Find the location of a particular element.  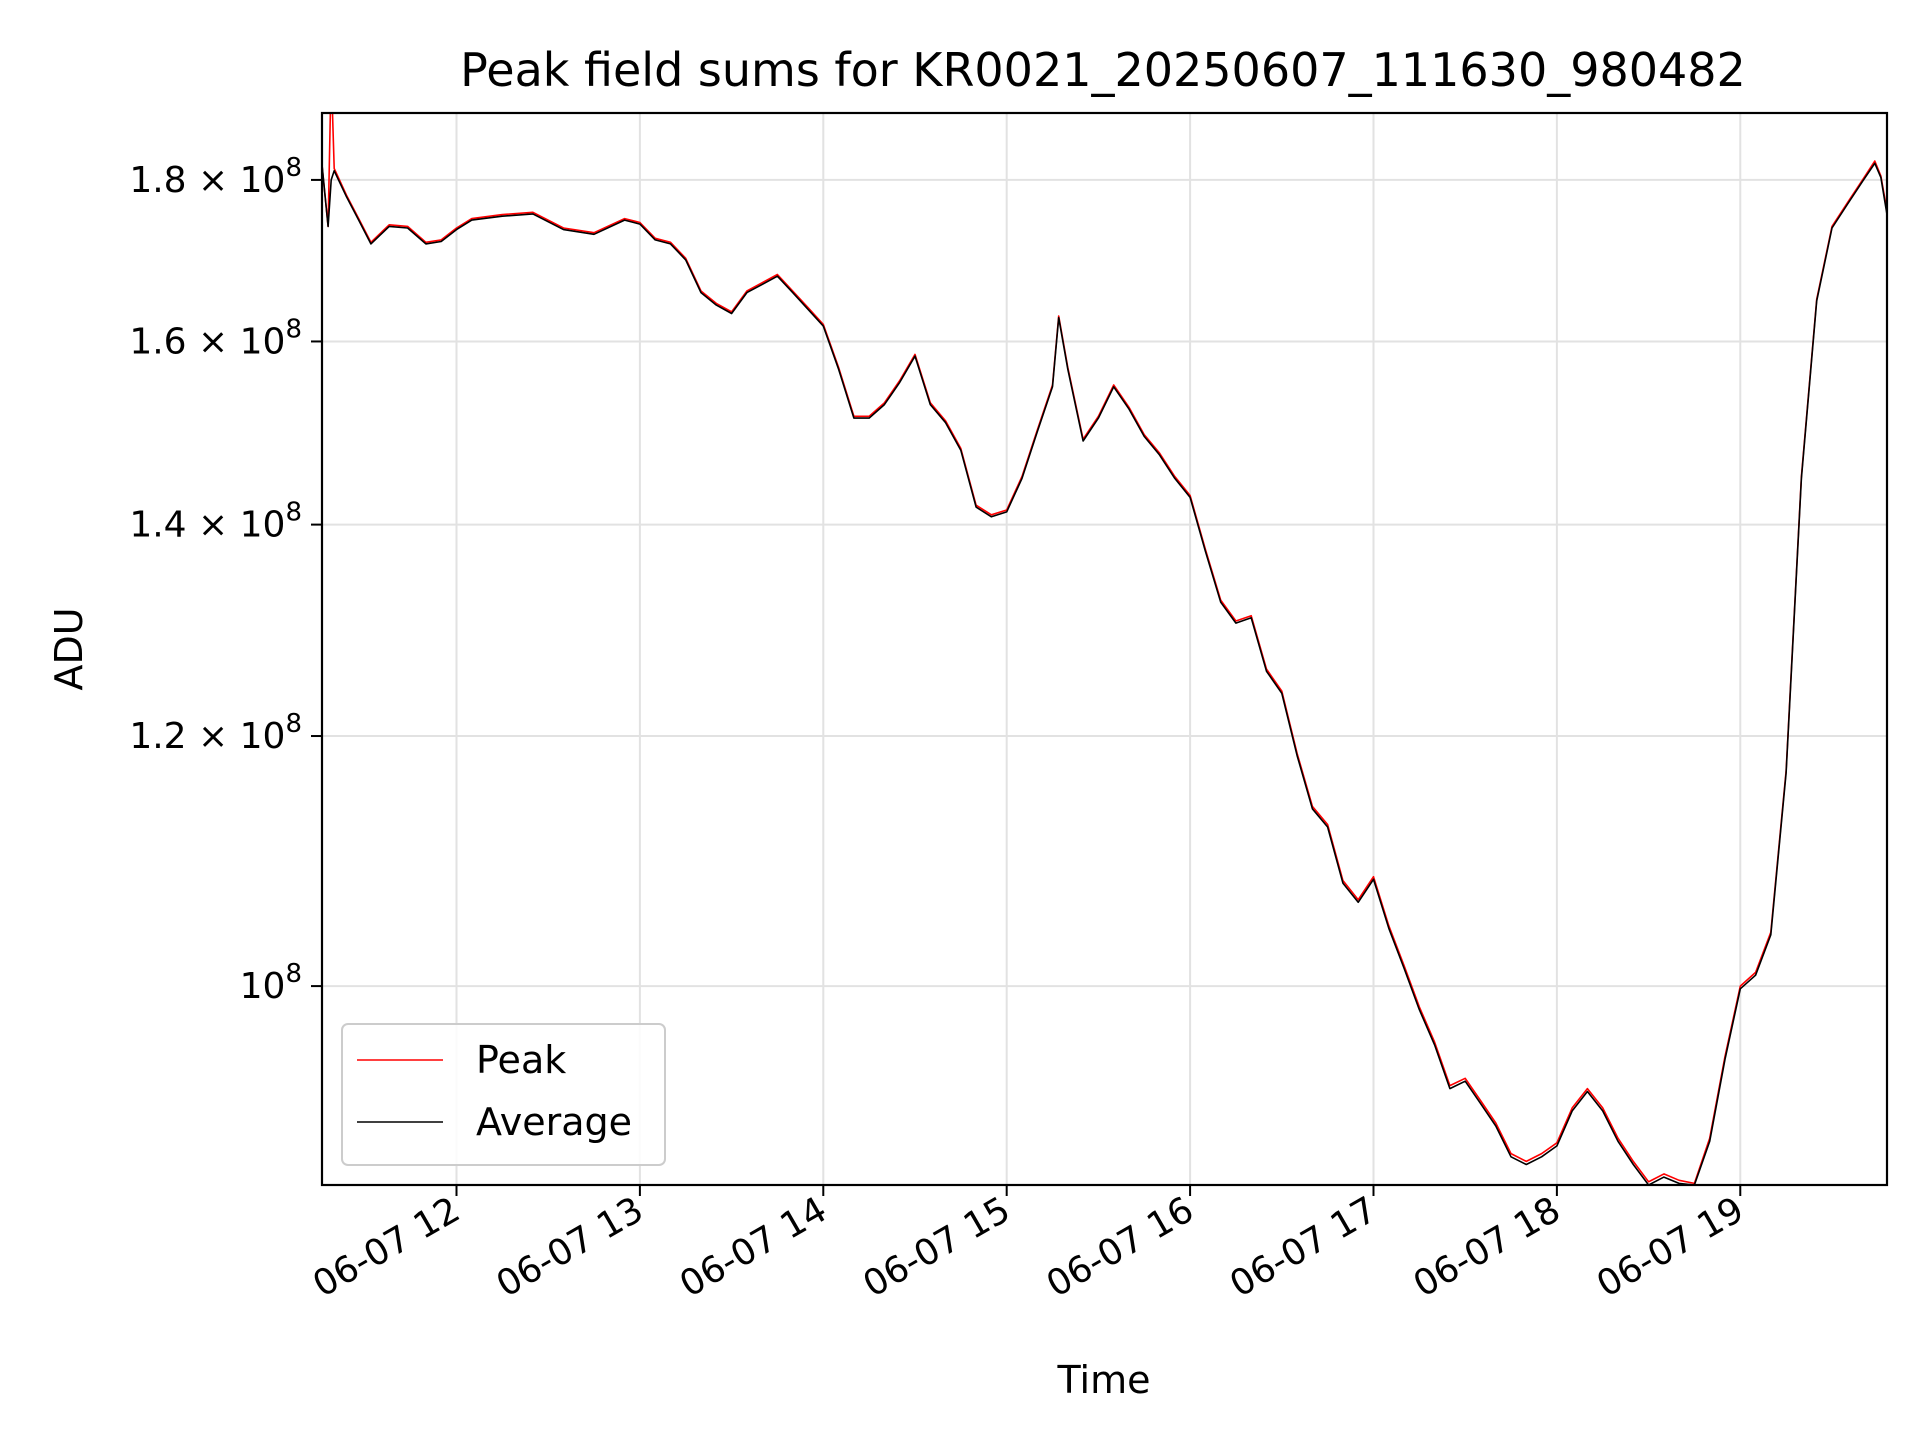

y-axis-label: ADU is located at coordinates (69, 648).